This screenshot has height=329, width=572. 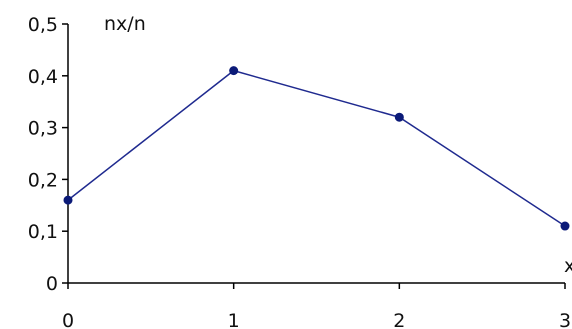 I want to click on y-tick-label: 0,3, so click(x=43, y=129).